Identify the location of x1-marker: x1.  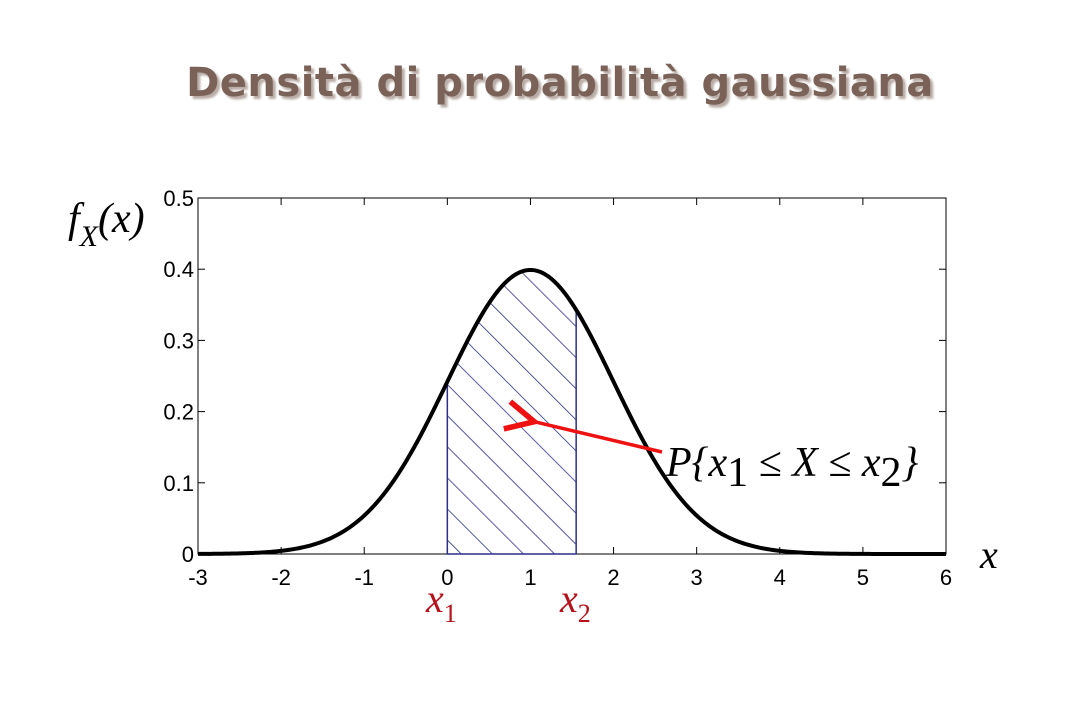
(441, 602).